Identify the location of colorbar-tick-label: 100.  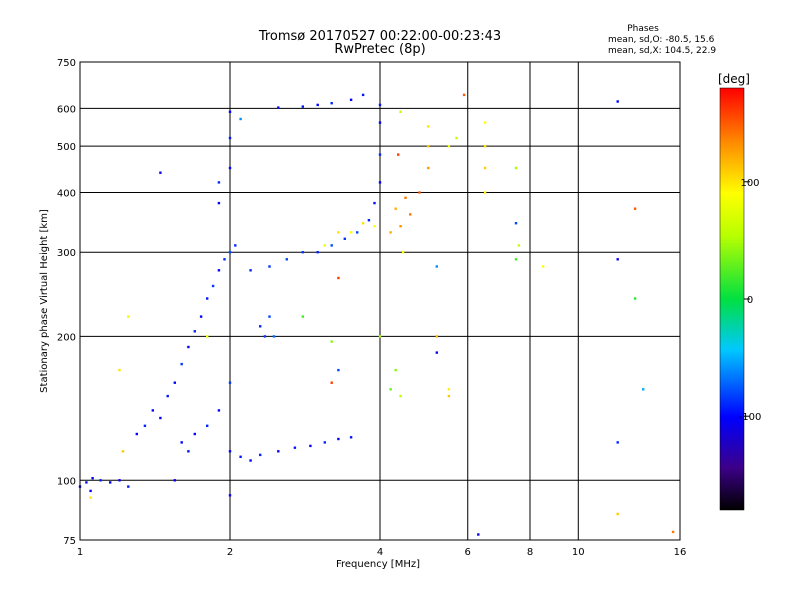
(749, 183).